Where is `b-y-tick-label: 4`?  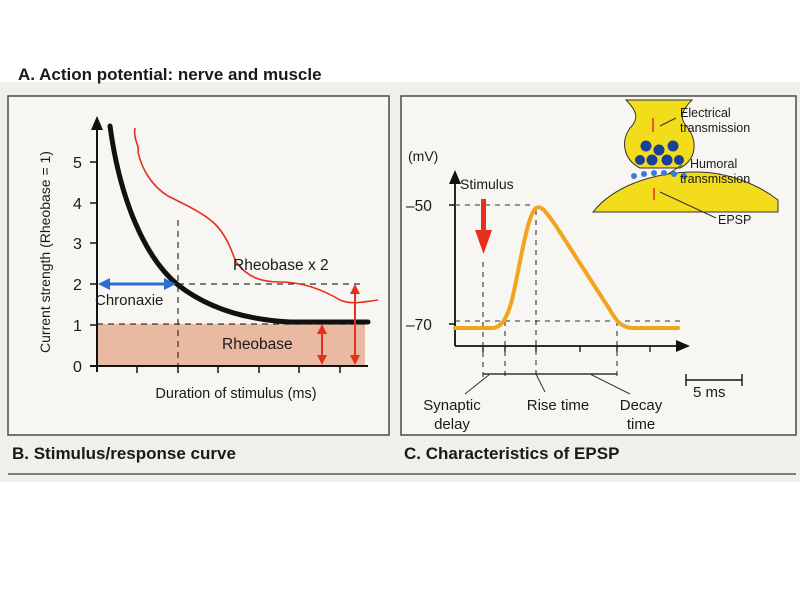 b-y-tick-label: 4 is located at coordinates (77, 204).